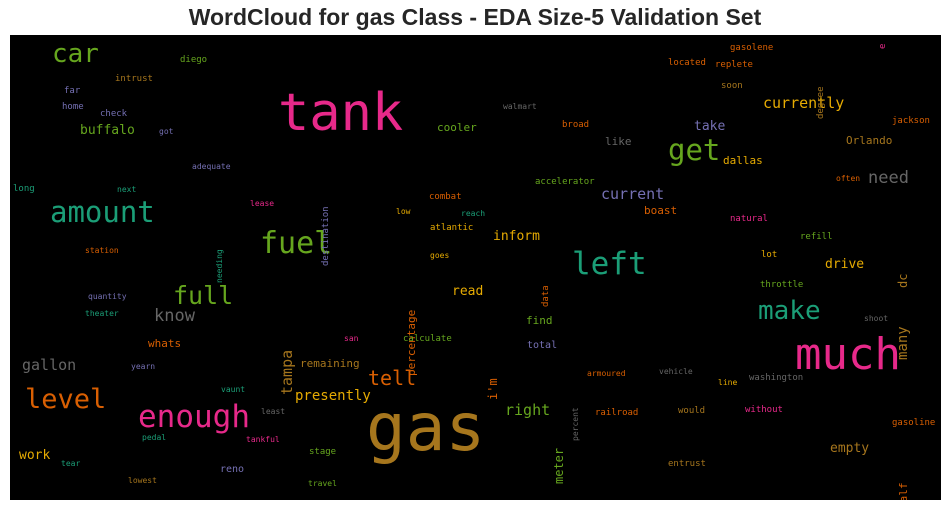  What do you see at coordinates (710, 126) in the screenshot?
I see `word-take: take` at bounding box center [710, 126].